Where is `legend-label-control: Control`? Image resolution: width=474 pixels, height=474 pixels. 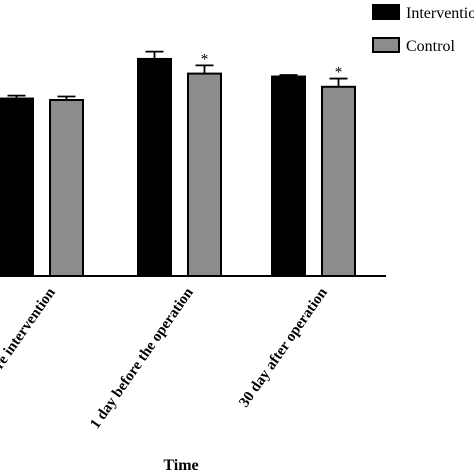
legend-label-control: Control is located at coordinates (430, 46).